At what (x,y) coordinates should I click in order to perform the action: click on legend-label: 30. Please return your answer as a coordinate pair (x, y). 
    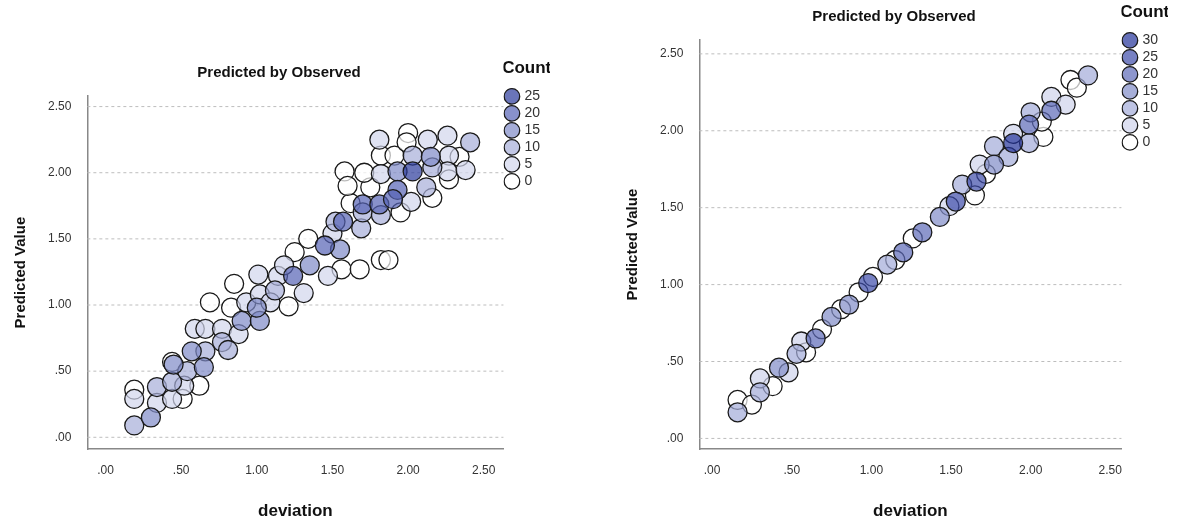
    Looking at the image, I should click on (1150, 39).